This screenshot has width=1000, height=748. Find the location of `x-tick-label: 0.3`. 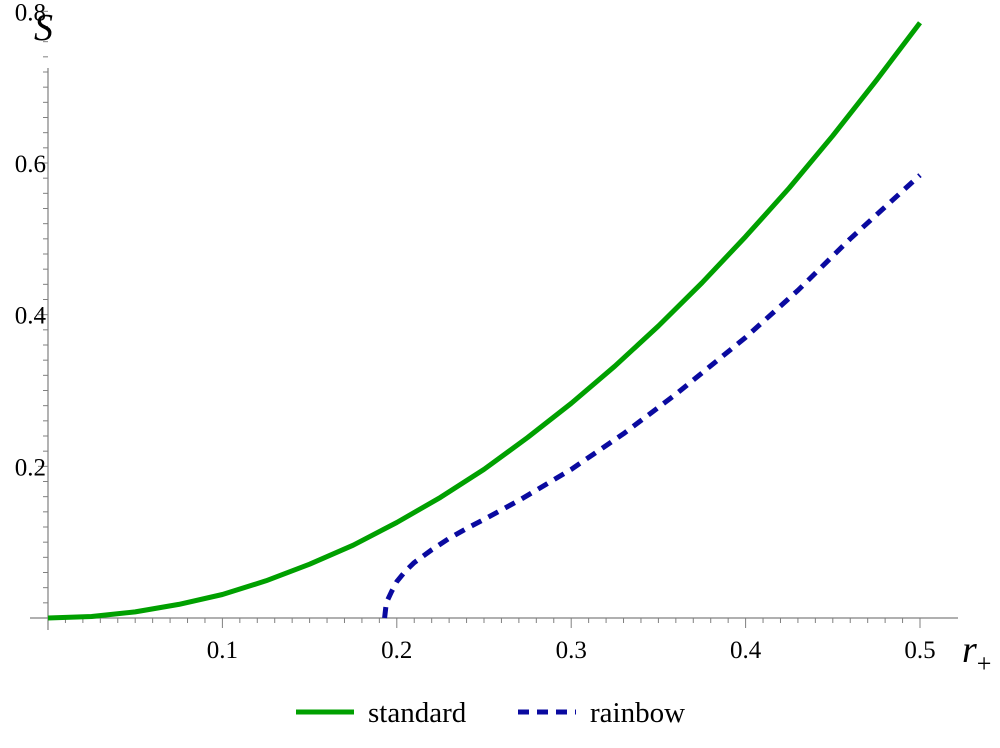

x-tick-label: 0.3 is located at coordinates (571, 650).